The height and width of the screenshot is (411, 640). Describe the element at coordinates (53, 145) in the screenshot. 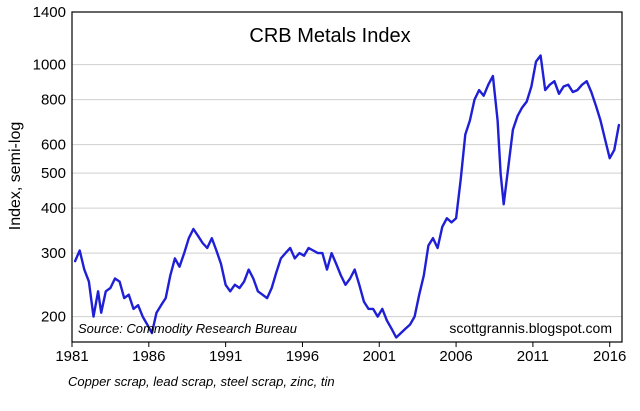

I see `y-tick-label: 600` at that location.